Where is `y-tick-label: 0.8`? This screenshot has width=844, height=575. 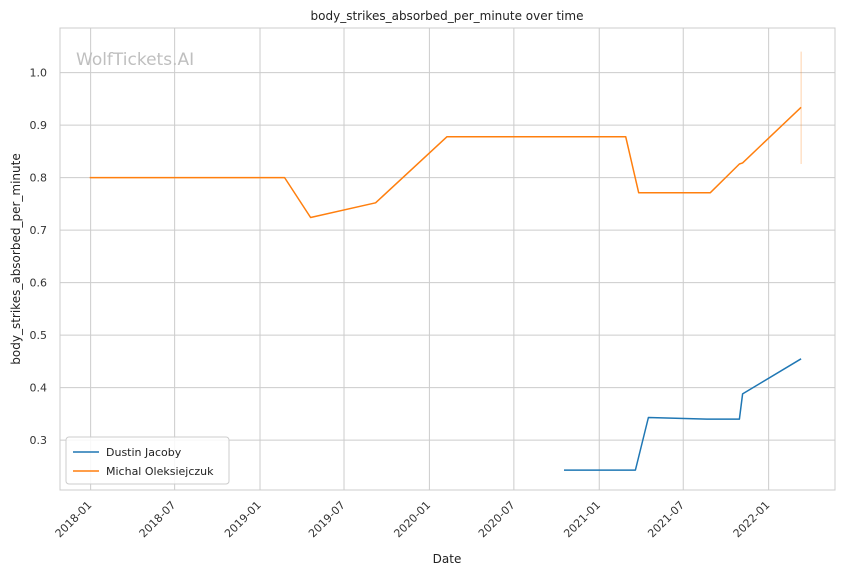
y-tick-label: 0.8 is located at coordinates (39, 178).